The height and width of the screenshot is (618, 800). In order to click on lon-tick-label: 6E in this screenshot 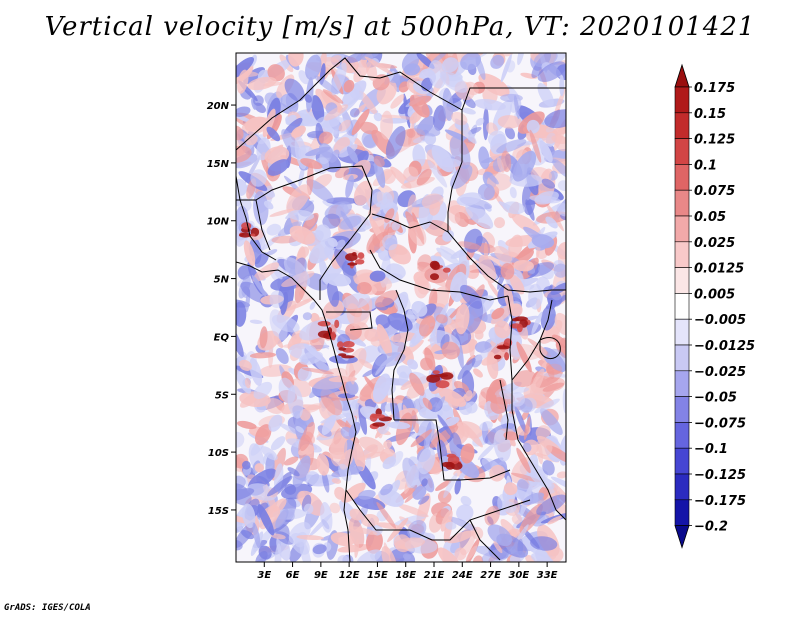, I will do `click(293, 575)`.